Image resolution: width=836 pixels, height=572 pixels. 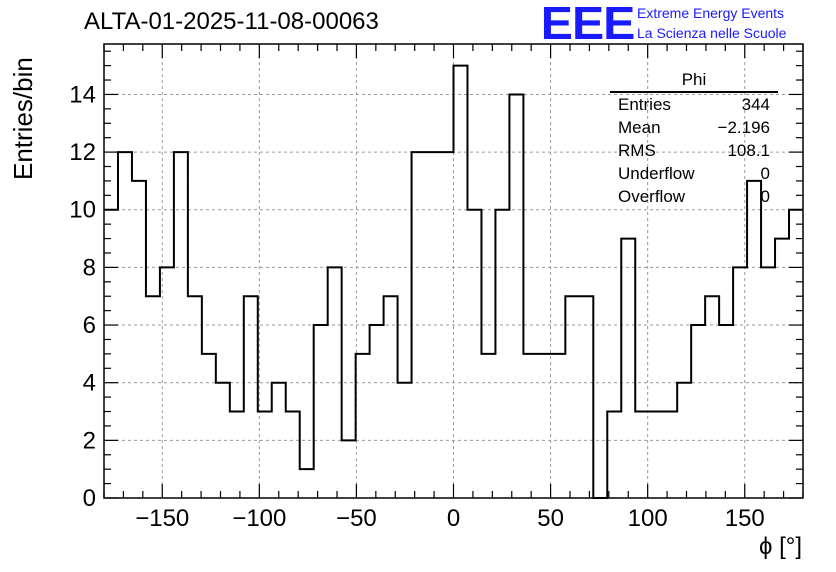 I want to click on x-tick-label: −50, so click(x=356, y=518).